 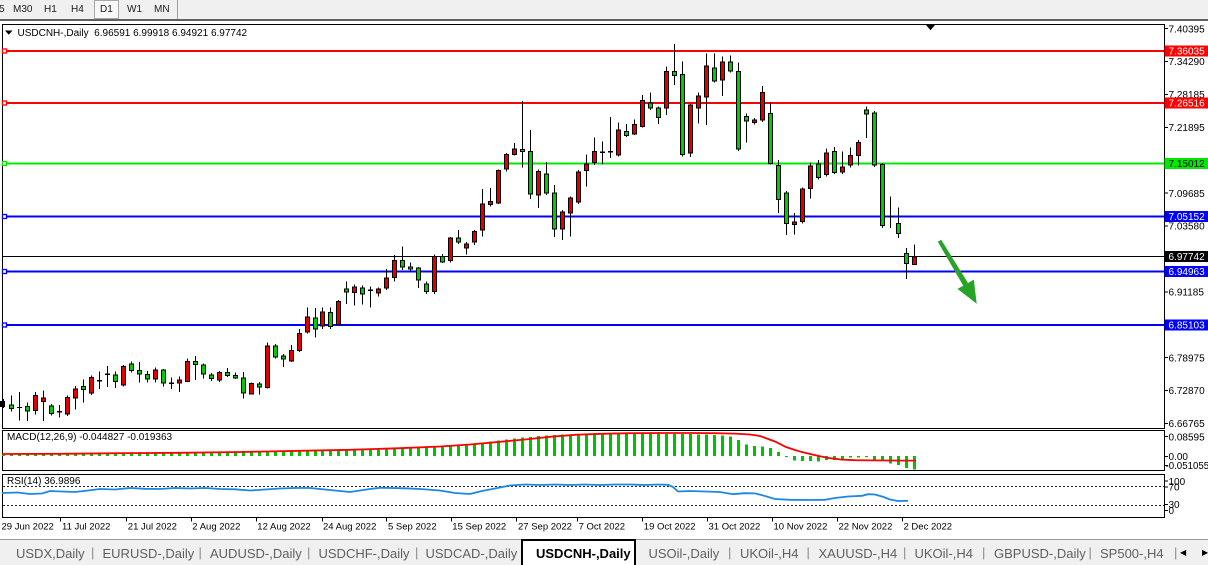 What do you see at coordinates (545, 526) in the screenshot?
I see `svg-text: 27 Sep 2022` at bounding box center [545, 526].